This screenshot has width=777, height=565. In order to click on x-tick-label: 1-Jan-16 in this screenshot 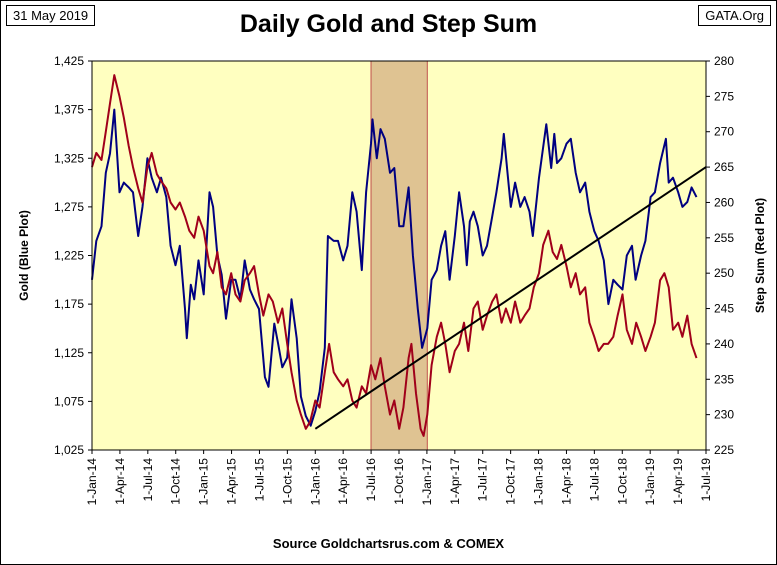, I will do `click(315, 482)`.